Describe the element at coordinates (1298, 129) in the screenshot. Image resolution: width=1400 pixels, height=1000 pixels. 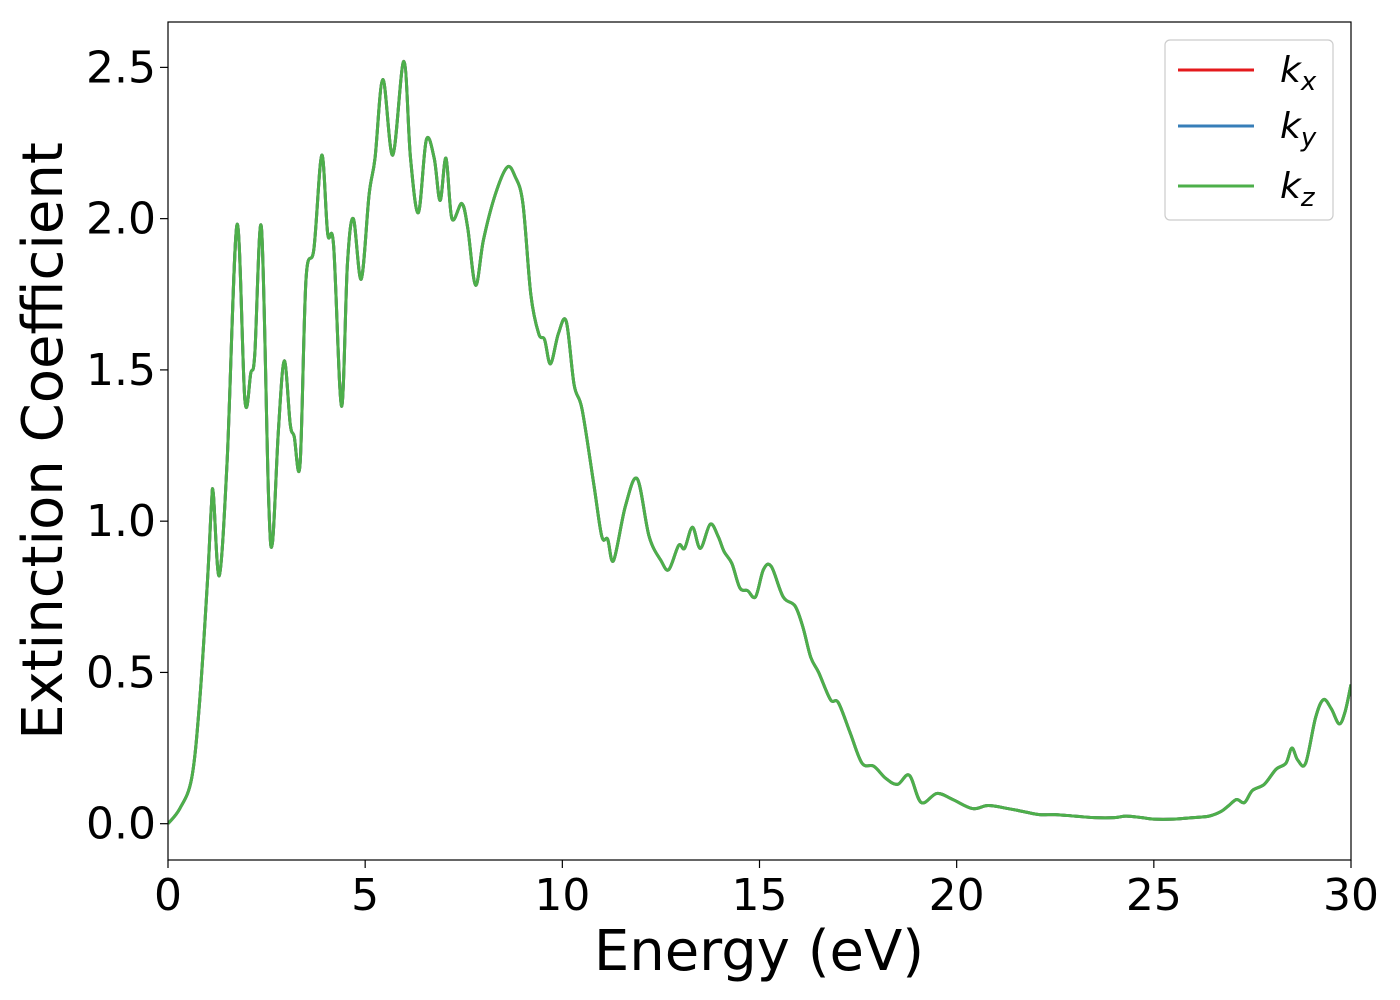
I see `legend-label-ky: ky` at that location.